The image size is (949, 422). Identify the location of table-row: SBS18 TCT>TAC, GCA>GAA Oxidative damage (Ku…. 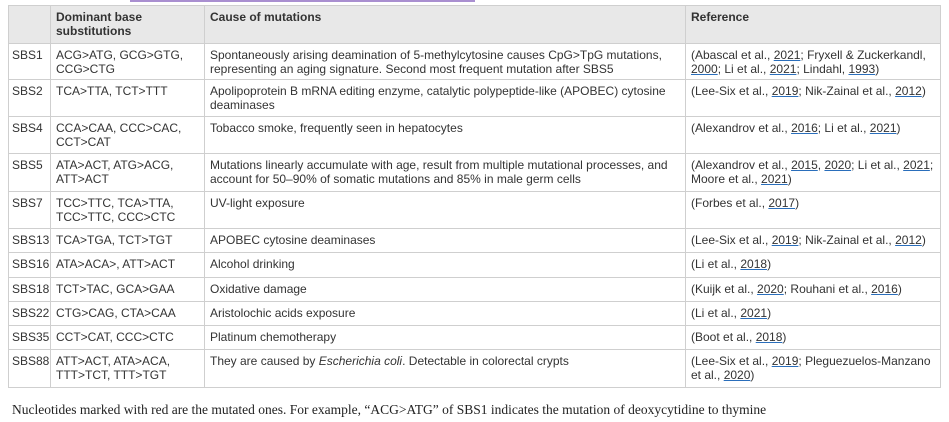
(474, 289).